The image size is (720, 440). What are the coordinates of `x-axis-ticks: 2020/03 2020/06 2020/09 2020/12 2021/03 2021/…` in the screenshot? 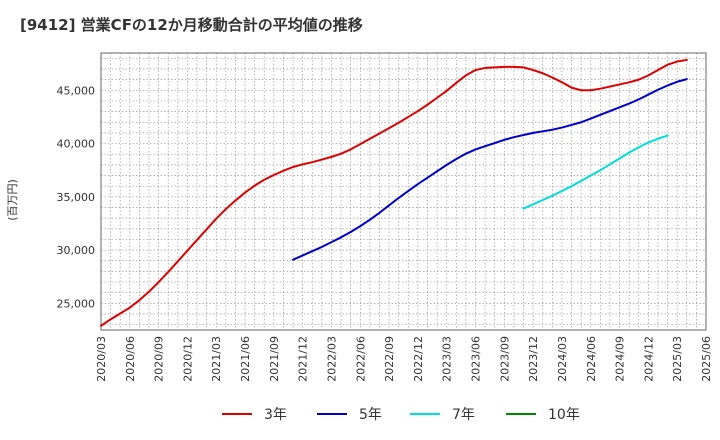 It's located at (404, 359).